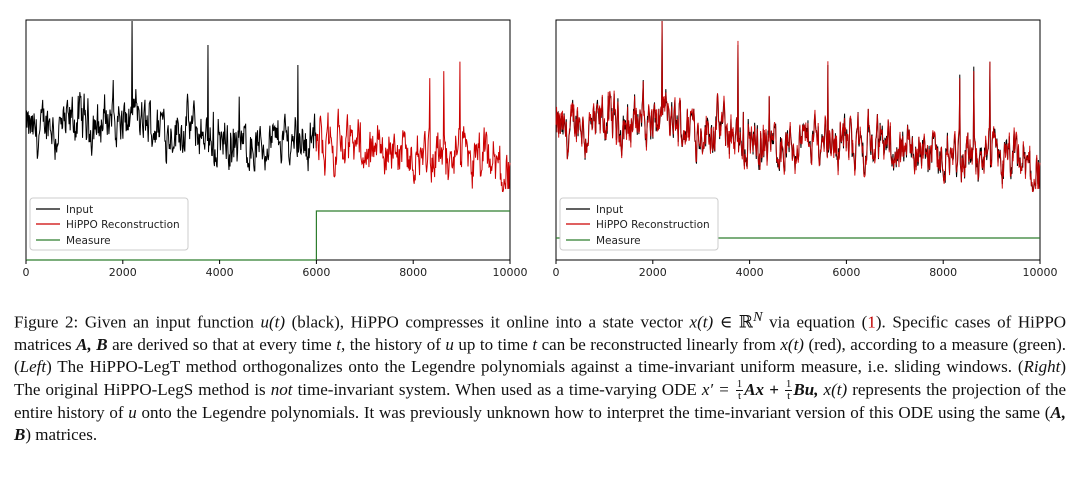  I want to click on right-x-ticks: 0 2000 4000 6000 8000 10000, so click(805, 269).